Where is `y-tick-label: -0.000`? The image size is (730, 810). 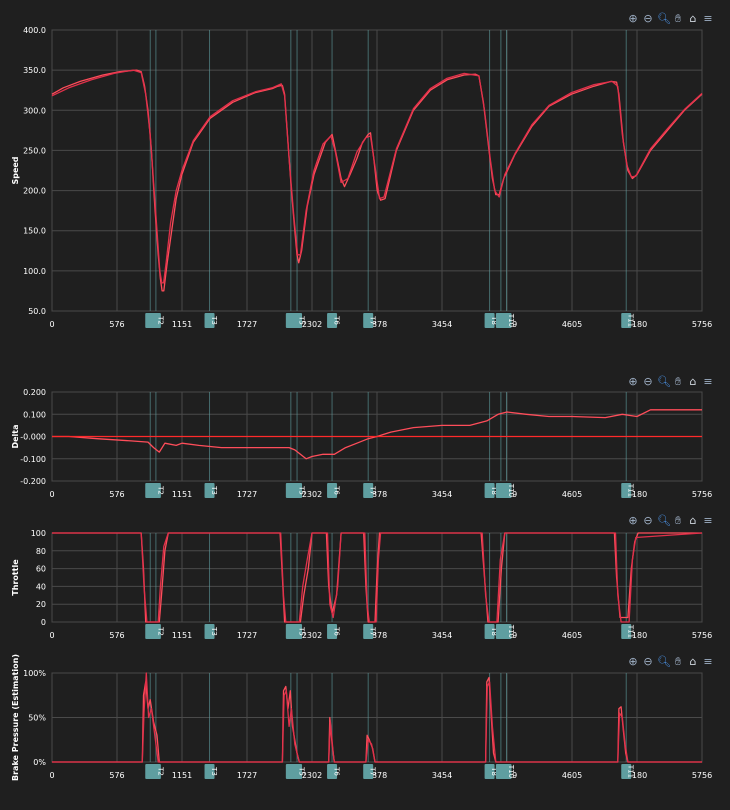
y-tick-label: -0.000 is located at coordinates (33, 437).